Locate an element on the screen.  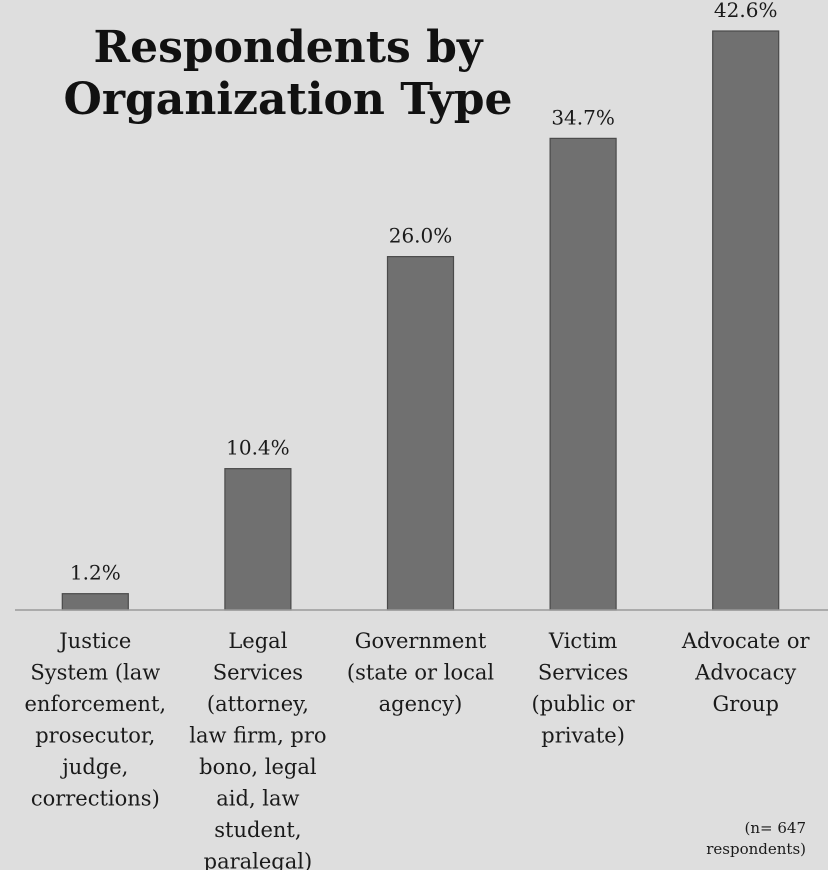
category-label-2-line-5: bono, legal is located at coordinates (258, 767).